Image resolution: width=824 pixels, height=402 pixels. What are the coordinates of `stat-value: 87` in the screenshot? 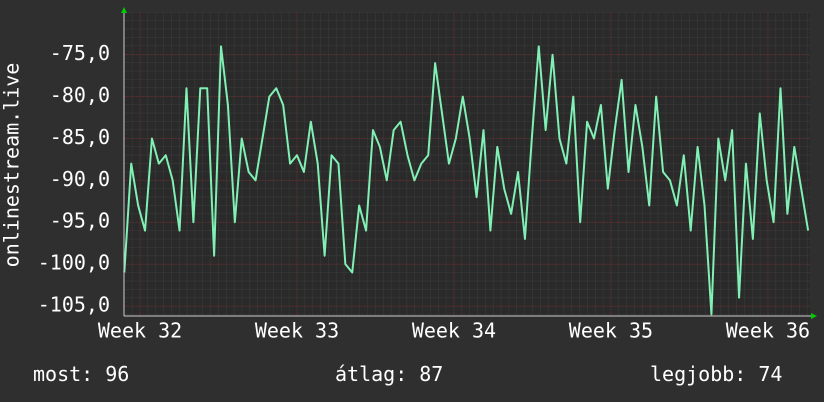 It's located at (431, 374).